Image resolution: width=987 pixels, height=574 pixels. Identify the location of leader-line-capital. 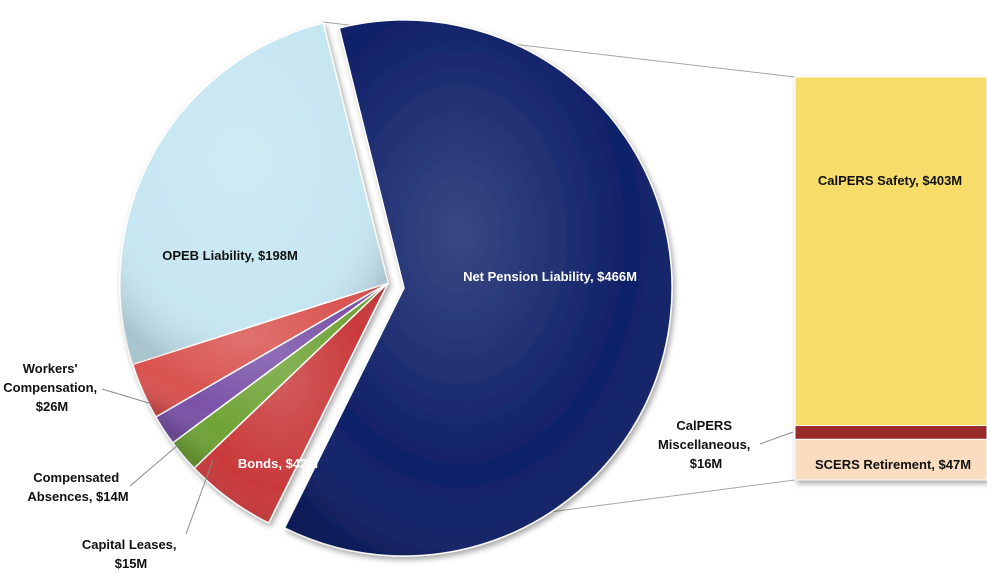
(199, 497).